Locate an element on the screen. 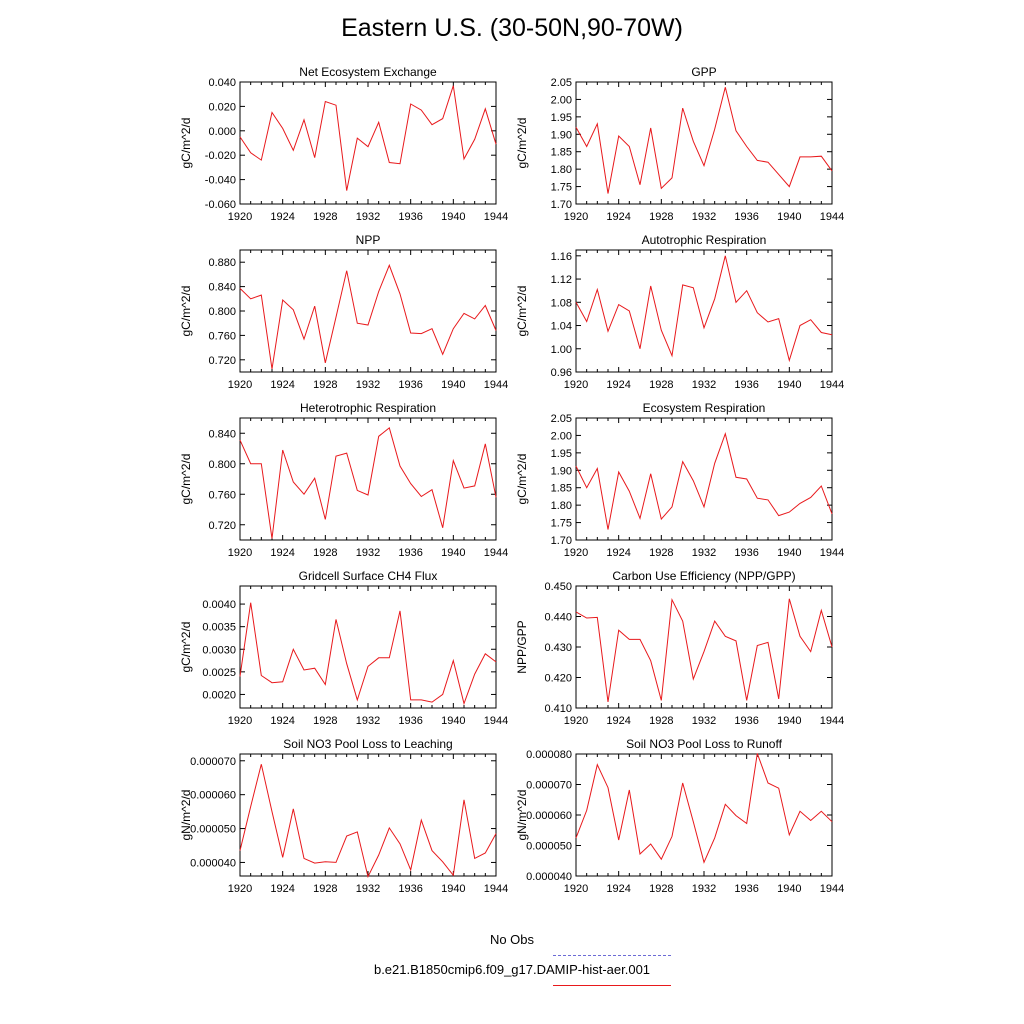  y-tick-label: 0.440 is located at coordinates (558, 618).